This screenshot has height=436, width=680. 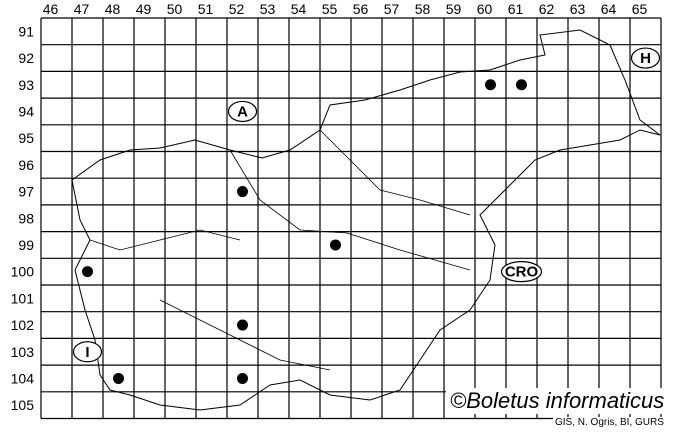 I want to click on column-label: 64, so click(x=609, y=9).